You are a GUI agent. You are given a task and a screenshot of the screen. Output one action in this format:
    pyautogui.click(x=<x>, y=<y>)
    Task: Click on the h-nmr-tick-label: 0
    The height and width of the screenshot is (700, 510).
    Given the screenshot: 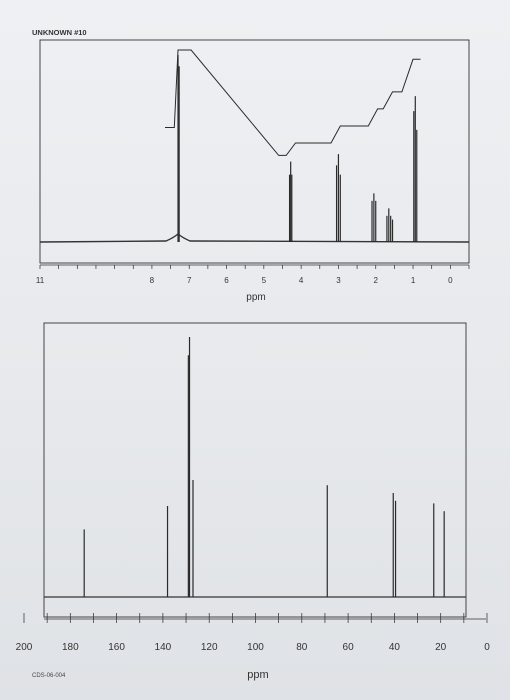 What is the action you would take?
    pyautogui.click(x=450, y=280)
    